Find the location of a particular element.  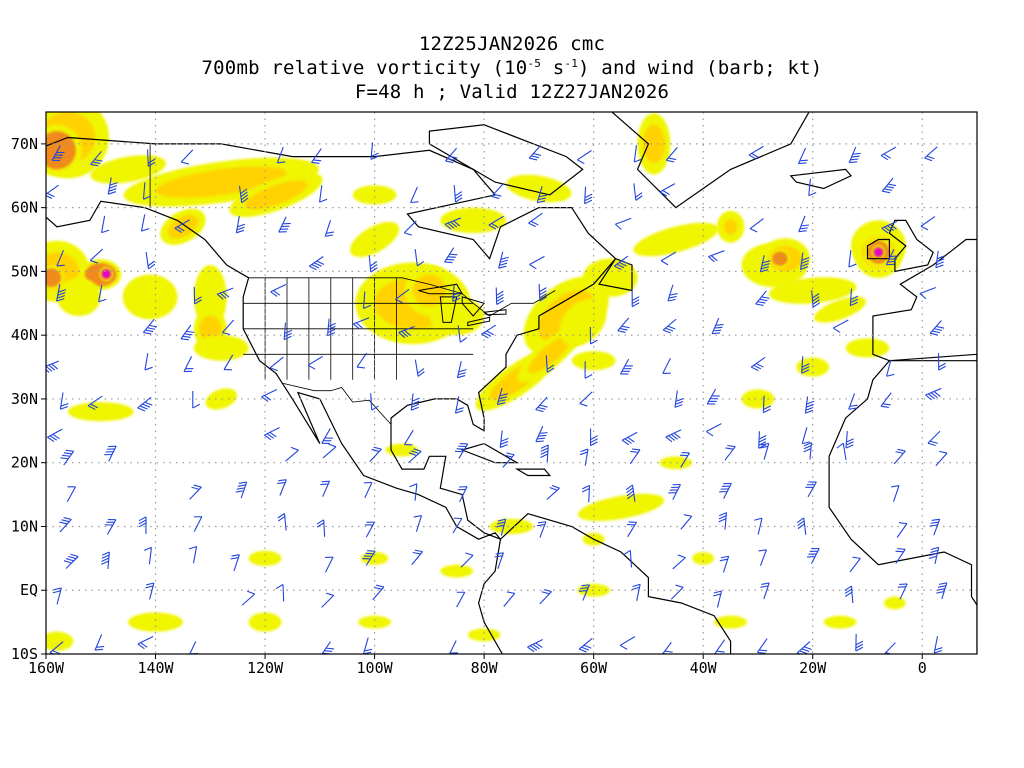

title-exponent-2: -1 is located at coordinates (571, 63).